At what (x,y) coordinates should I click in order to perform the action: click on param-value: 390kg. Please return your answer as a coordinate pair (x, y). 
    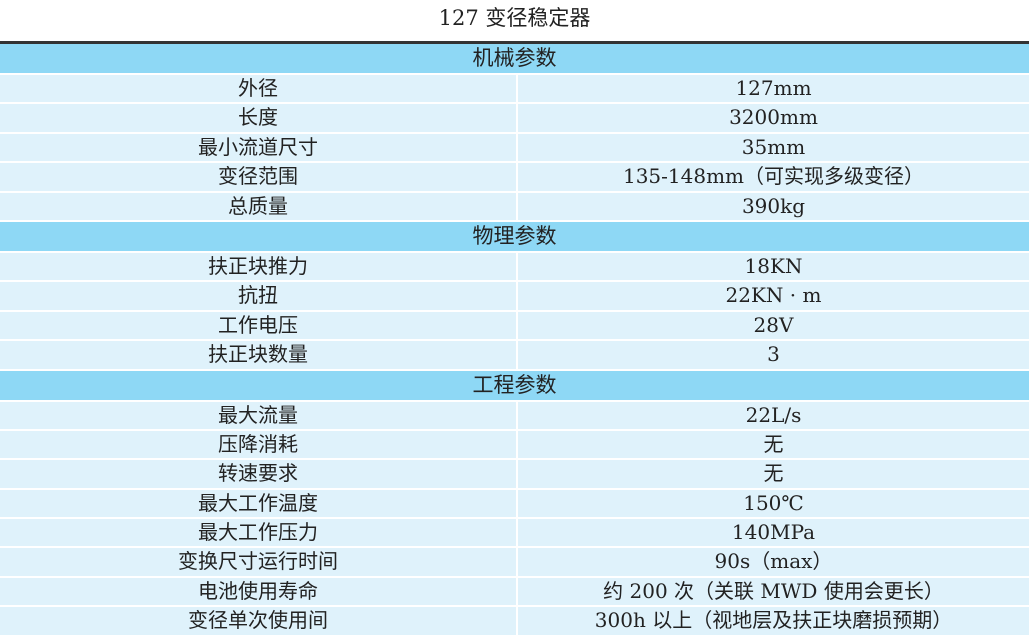
    Looking at the image, I should click on (773, 205).